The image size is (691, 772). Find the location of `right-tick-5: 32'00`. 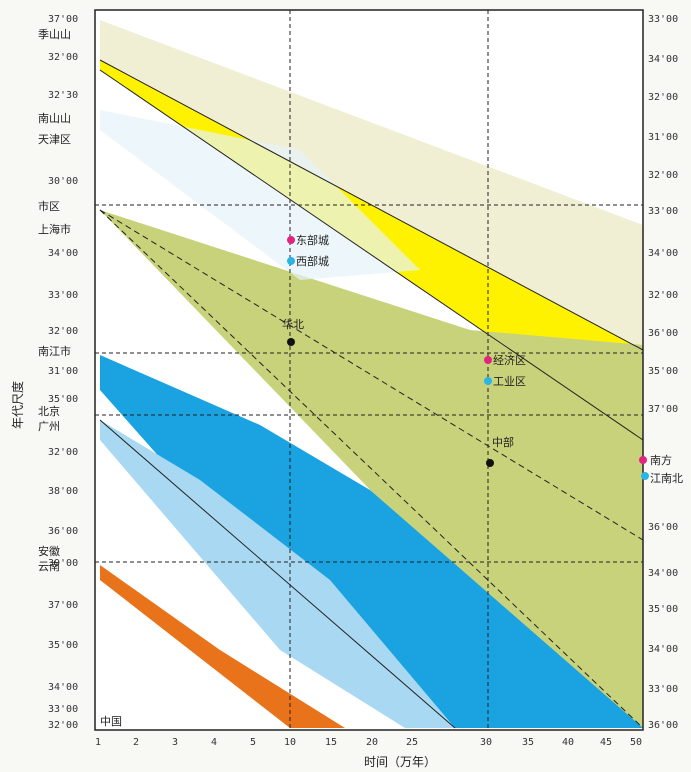

right-tick-5: 32'00 is located at coordinates (663, 175).